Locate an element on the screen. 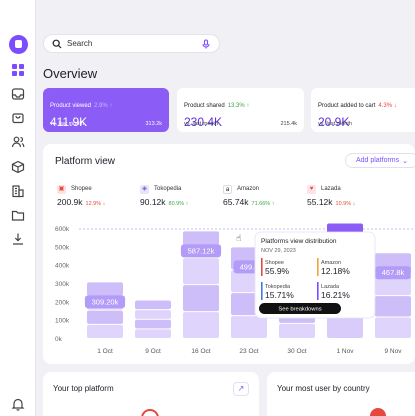  add-platforms-button: Add platforms ⌄ is located at coordinates (379, 160).